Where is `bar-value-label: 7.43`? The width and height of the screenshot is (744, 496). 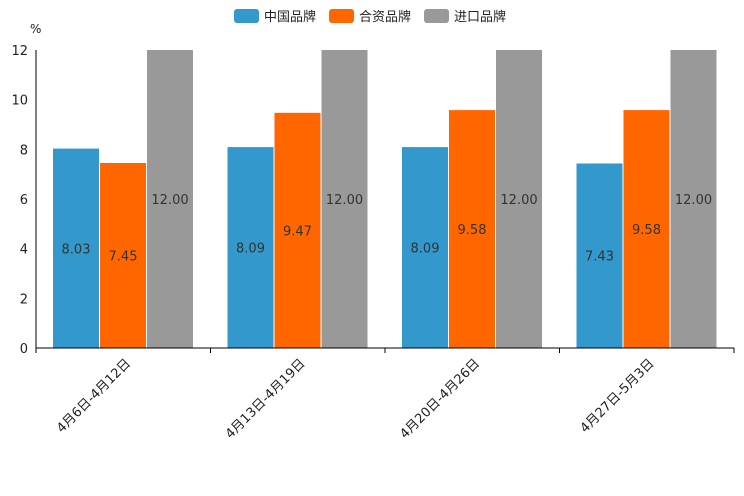
bar-value-label: 7.43 is located at coordinates (599, 257).